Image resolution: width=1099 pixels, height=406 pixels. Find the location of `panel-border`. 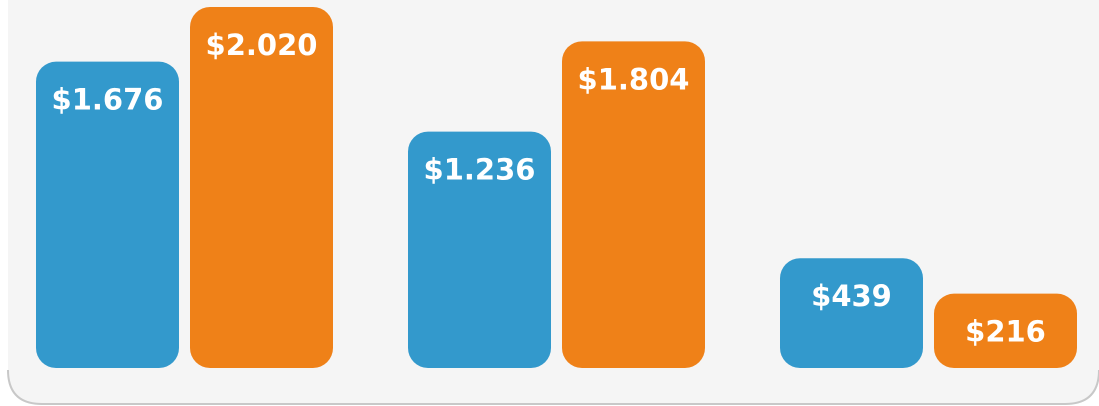

panel-border is located at coordinates (553, 387).